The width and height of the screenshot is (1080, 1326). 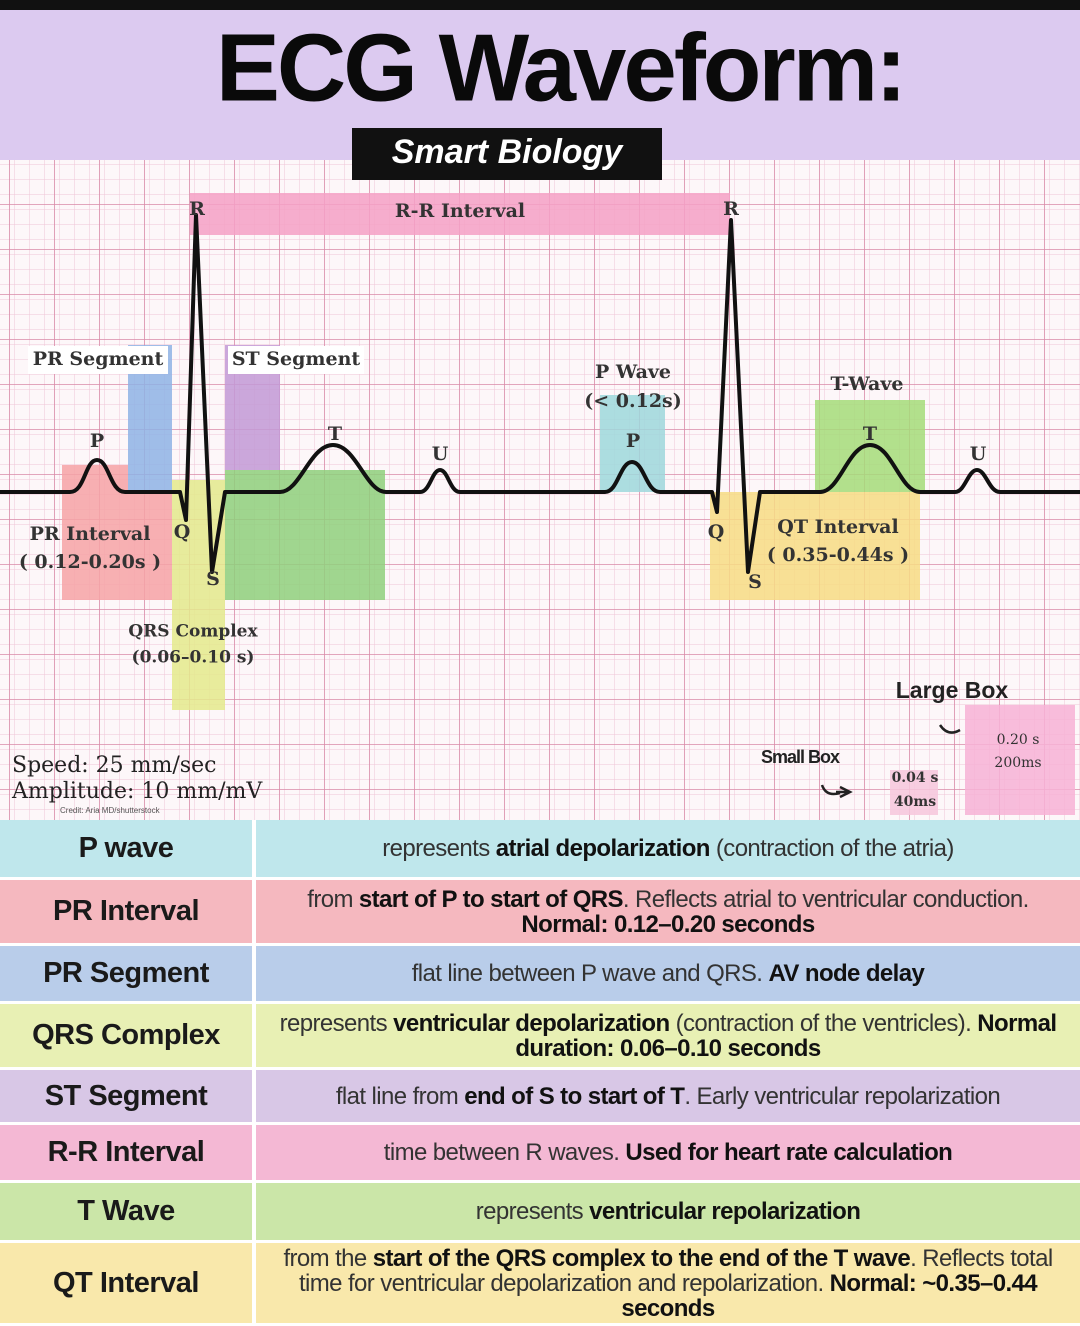 I want to click on row-term: R-R Interval, so click(x=128, y=1152).